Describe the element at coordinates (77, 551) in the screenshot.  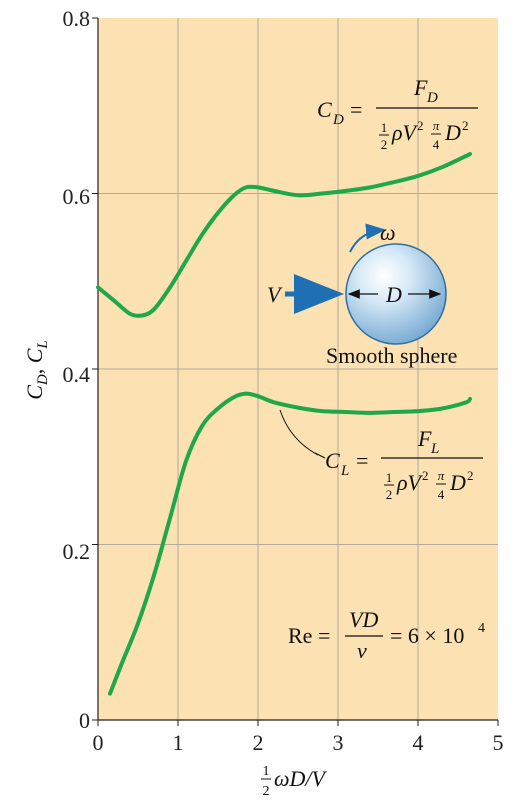
I see `y-tick-label-0.2: 0.2` at that location.